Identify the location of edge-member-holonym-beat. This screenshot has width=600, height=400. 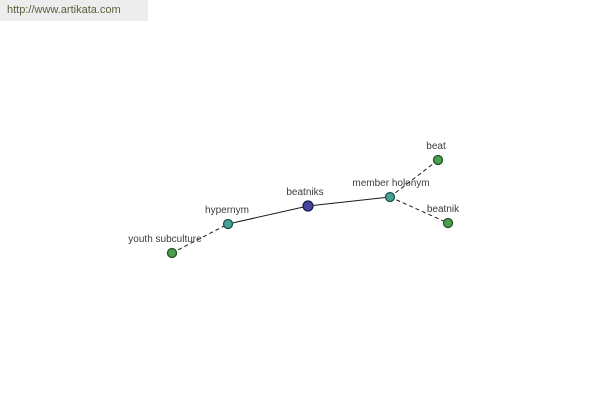
(414, 178).